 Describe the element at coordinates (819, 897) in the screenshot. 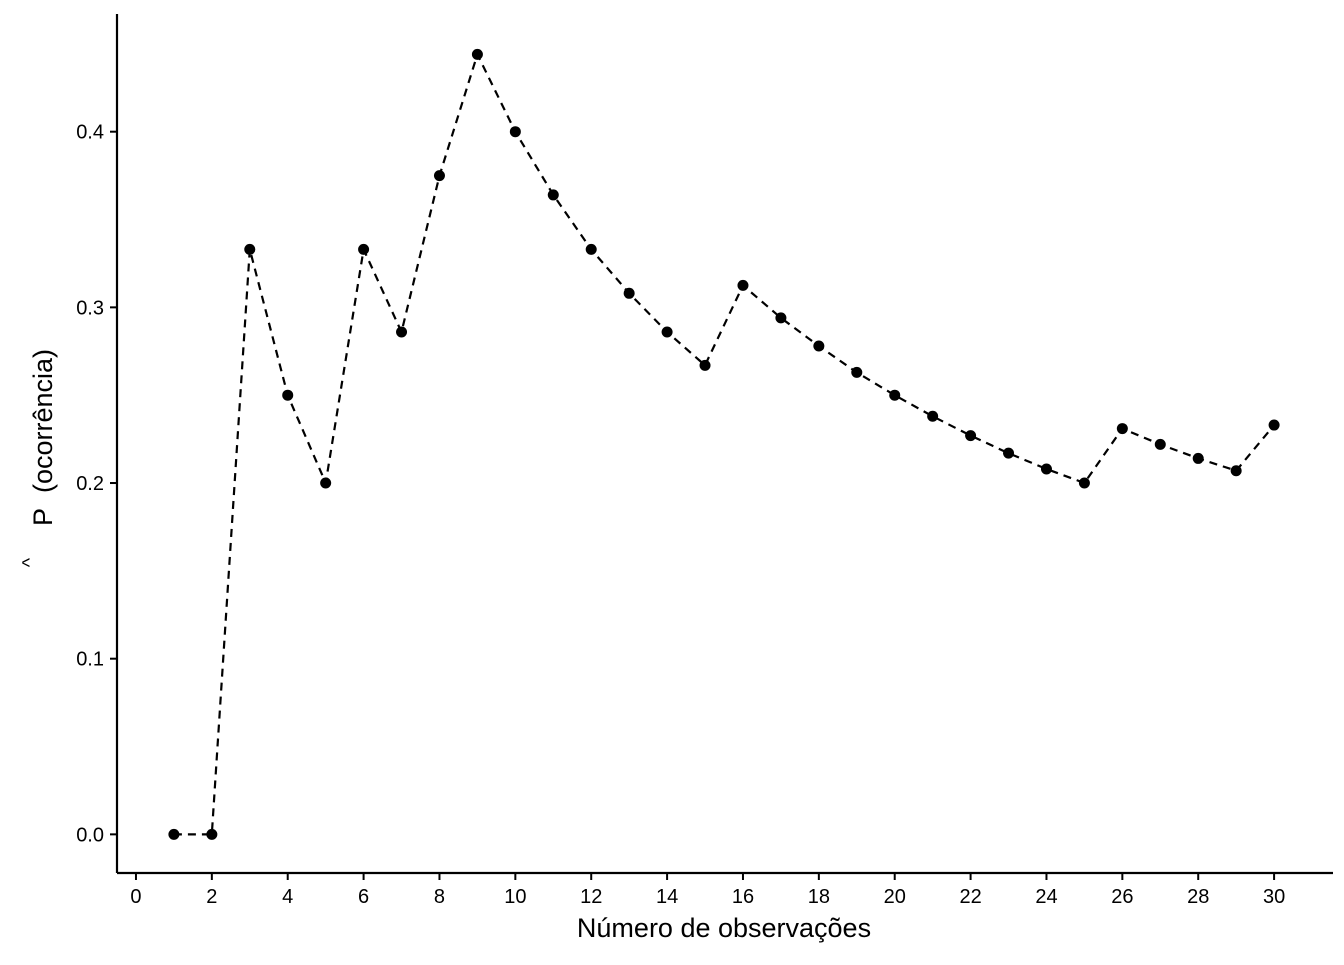

I see `x-tick-label: 18` at that location.